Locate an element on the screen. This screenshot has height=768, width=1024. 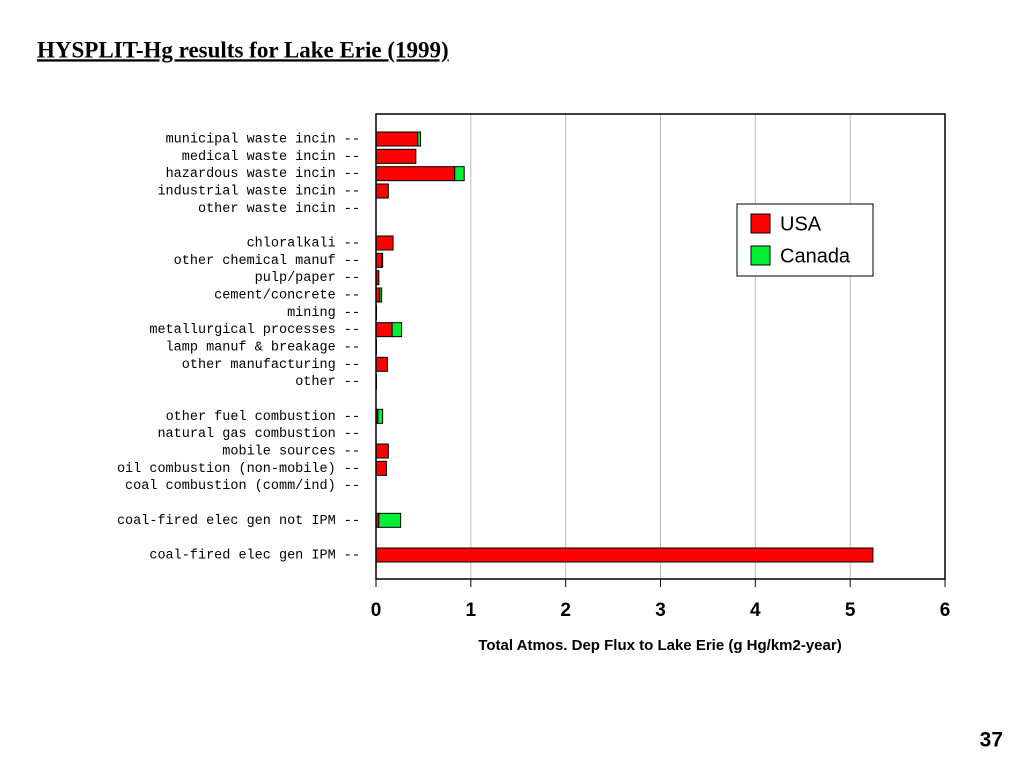
x-tick-label: 3 is located at coordinates (660, 610).